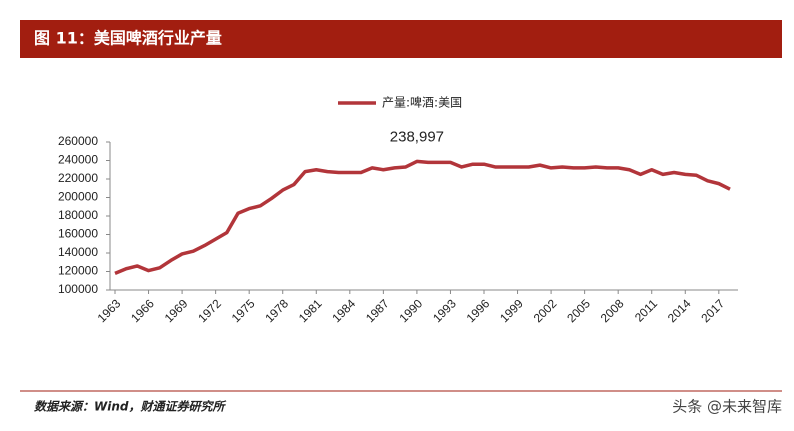 This screenshot has width=794, height=431. What do you see at coordinates (511, 310) in the screenshot?
I see `x-tick-label: 1999` at bounding box center [511, 310].